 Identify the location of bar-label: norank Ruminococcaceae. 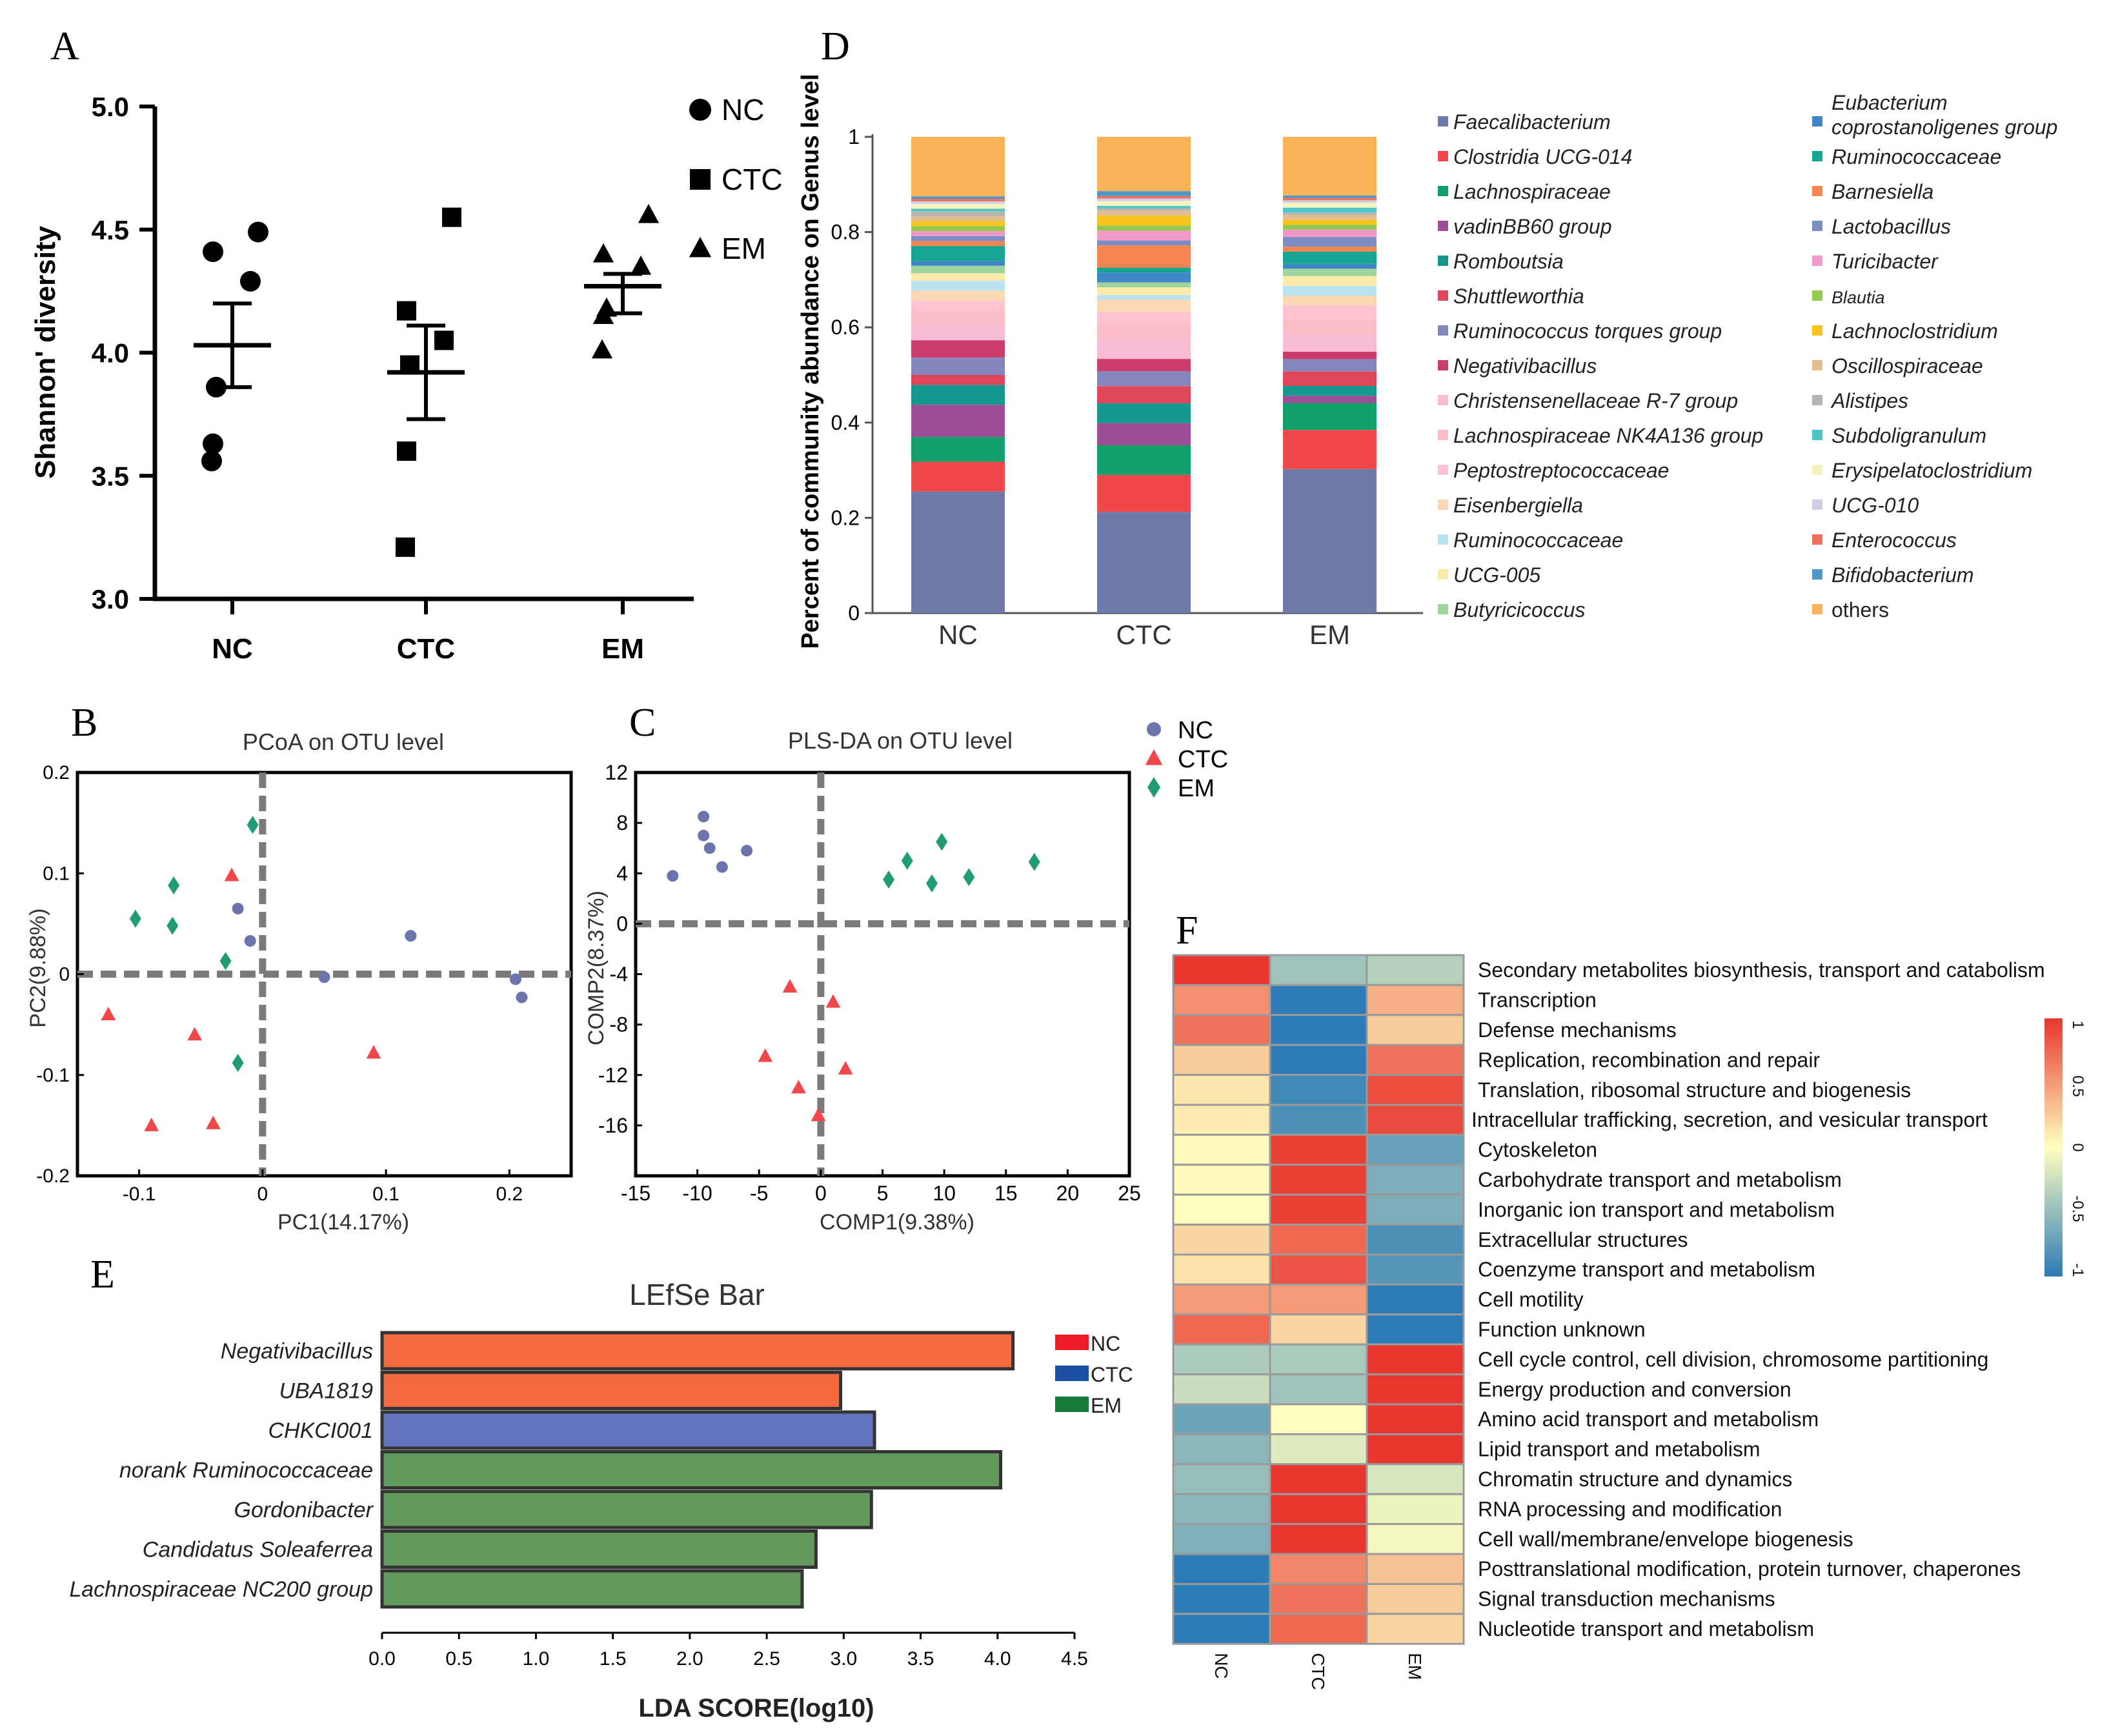
(246, 1470).